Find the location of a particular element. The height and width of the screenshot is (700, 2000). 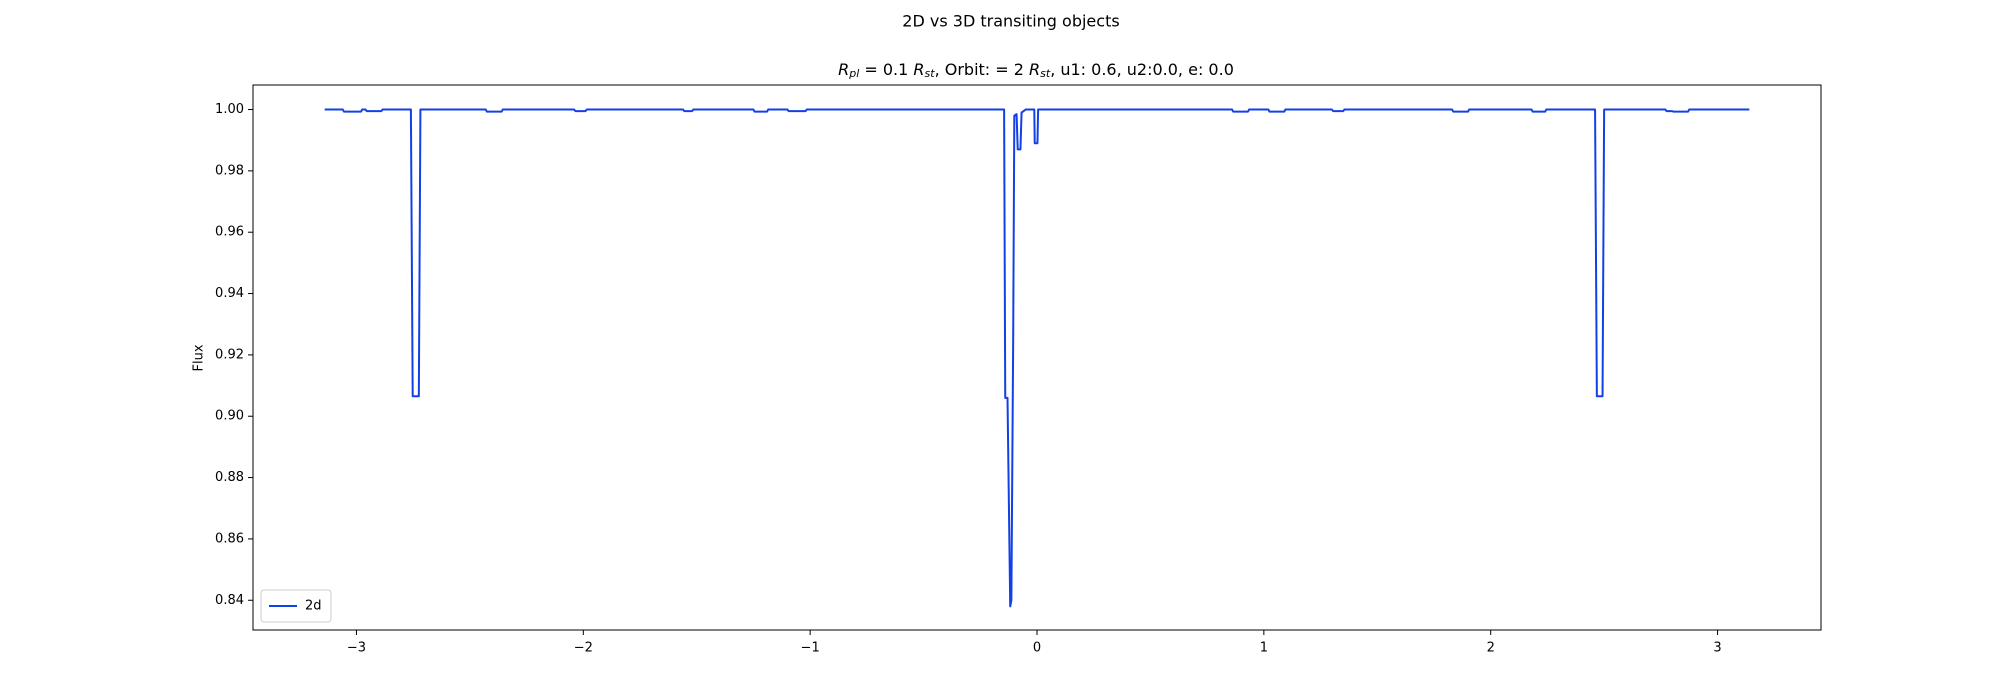

y-tick-label: 0.88 is located at coordinates (229, 477).